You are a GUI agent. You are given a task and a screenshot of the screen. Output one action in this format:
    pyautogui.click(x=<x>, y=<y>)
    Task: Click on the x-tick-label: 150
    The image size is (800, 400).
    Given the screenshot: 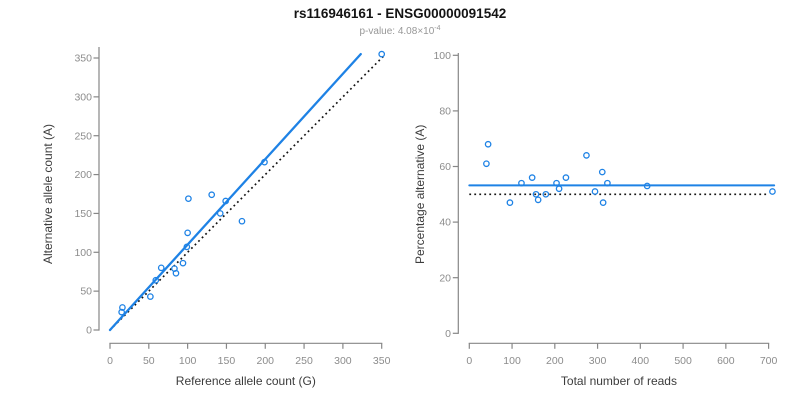 What is the action you would take?
    pyautogui.click(x=227, y=361)
    